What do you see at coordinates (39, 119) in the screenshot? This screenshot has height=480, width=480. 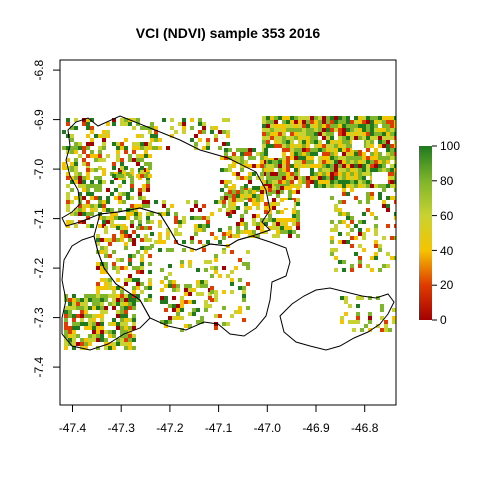 I see `y-tick-label: -6.9` at bounding box center [39, 119].